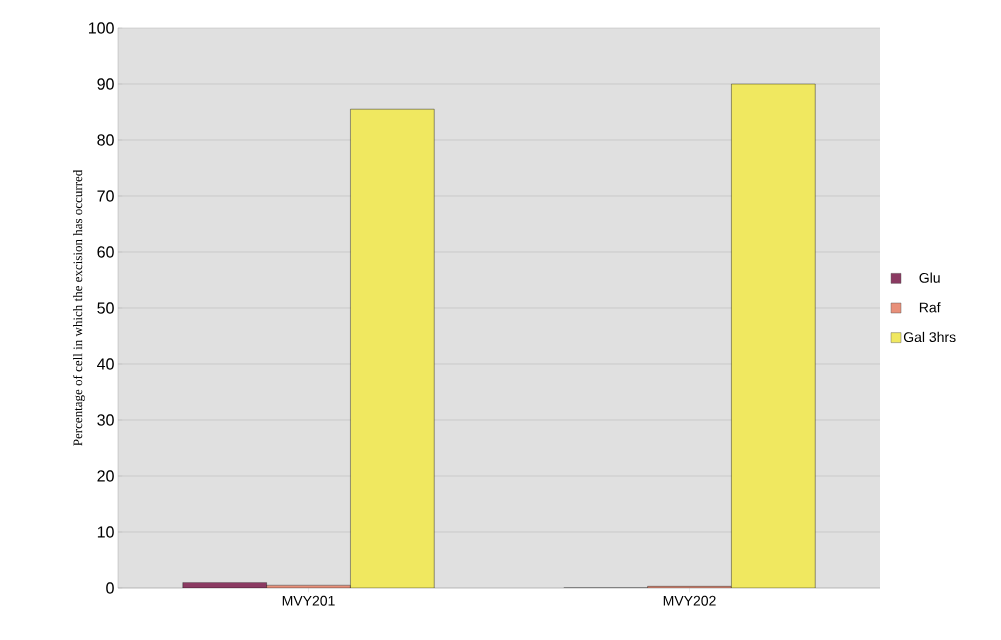 The width and height of the screenshot is (1001, 640). What do you see at coordinates (101, 28) in the screenshot?
I see `y-tick-label: 100` at bounding box center [101, 28].